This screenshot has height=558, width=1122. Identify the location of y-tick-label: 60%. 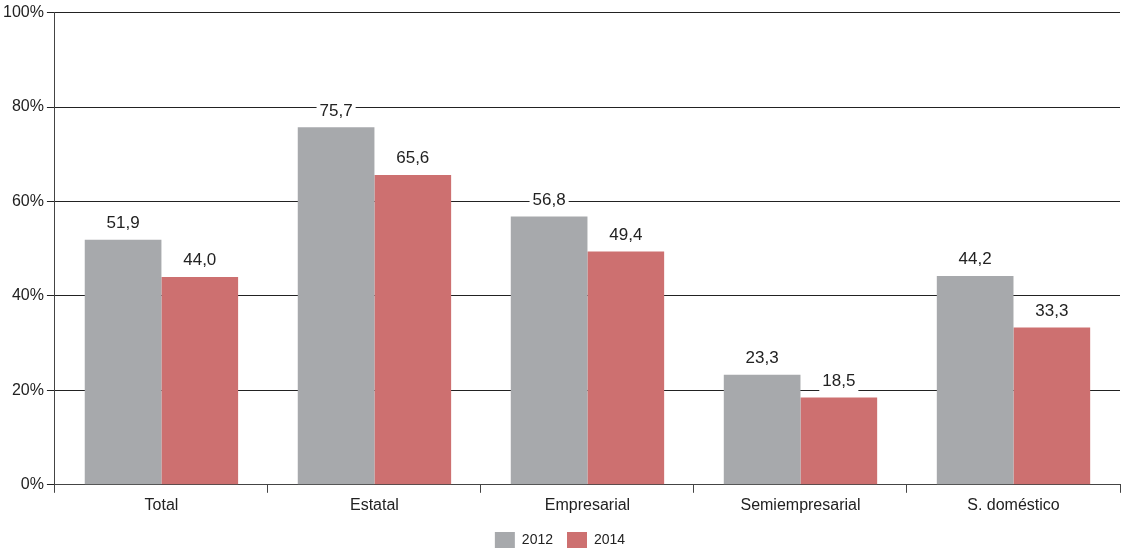
(27, 200).